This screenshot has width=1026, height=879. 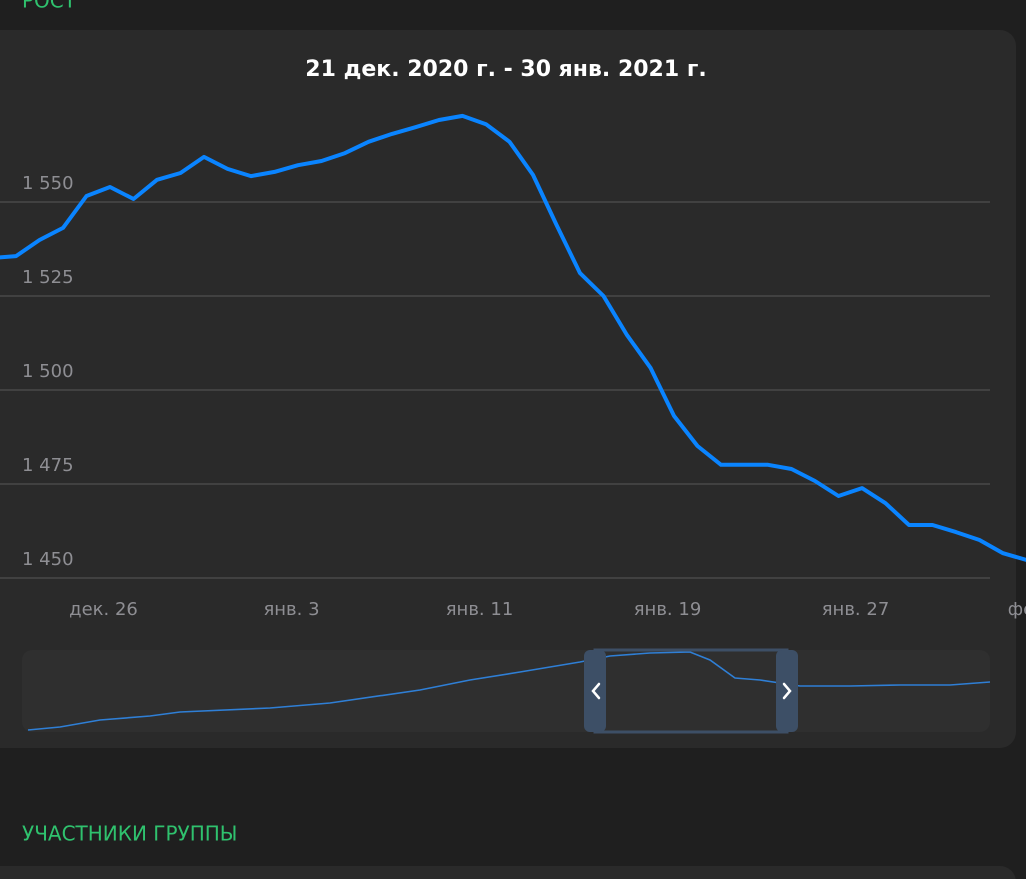 I want to click on section-title: РОСТ, so click(x=49, y=6).